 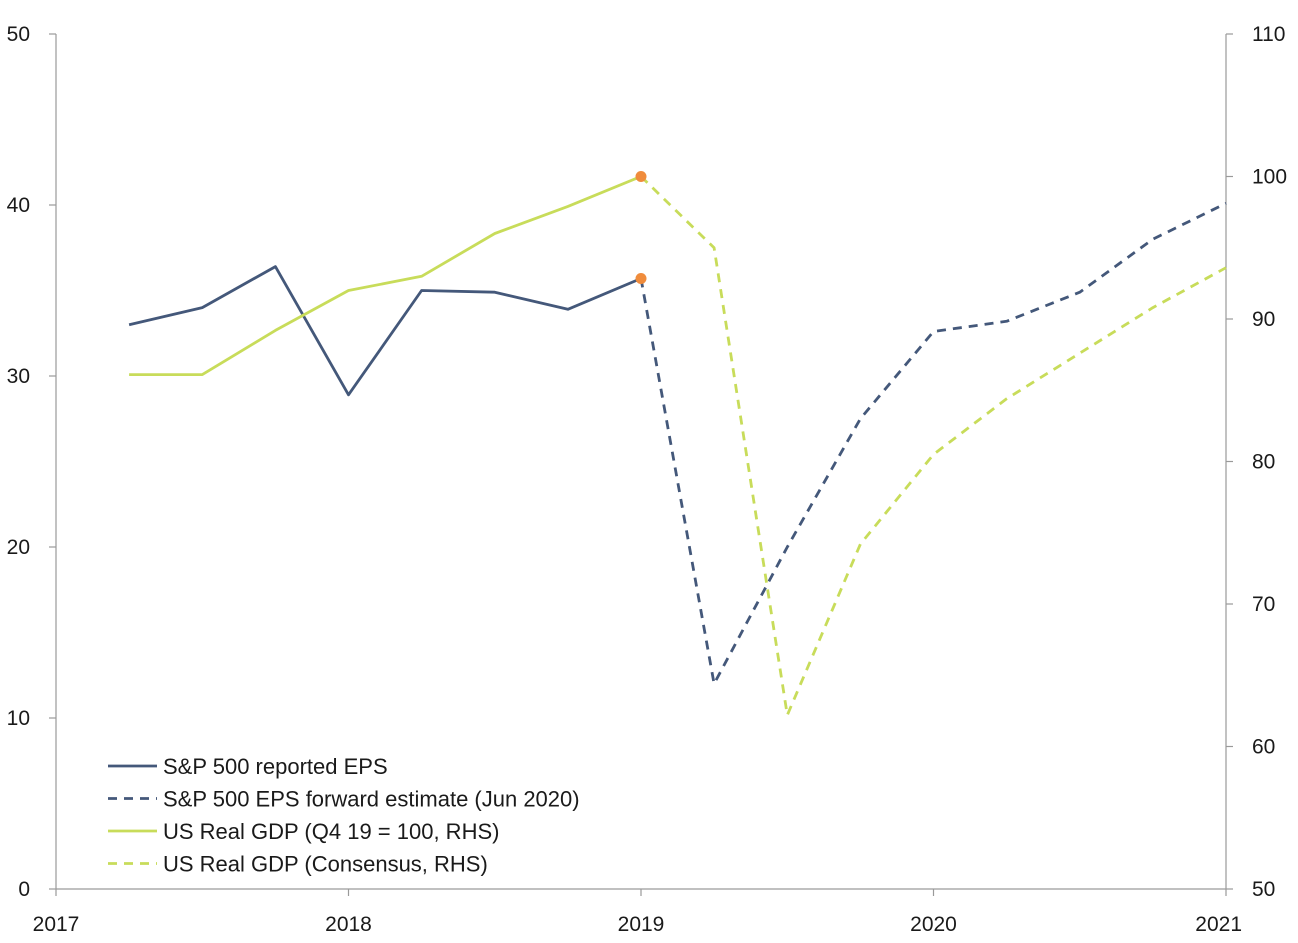 What do you see at coordinates (371, 799) in the screenshot?
I see `legend-label-1: S&P 500 EPS forward estimate (Jun 2020)` at bounding box center [371, 799].